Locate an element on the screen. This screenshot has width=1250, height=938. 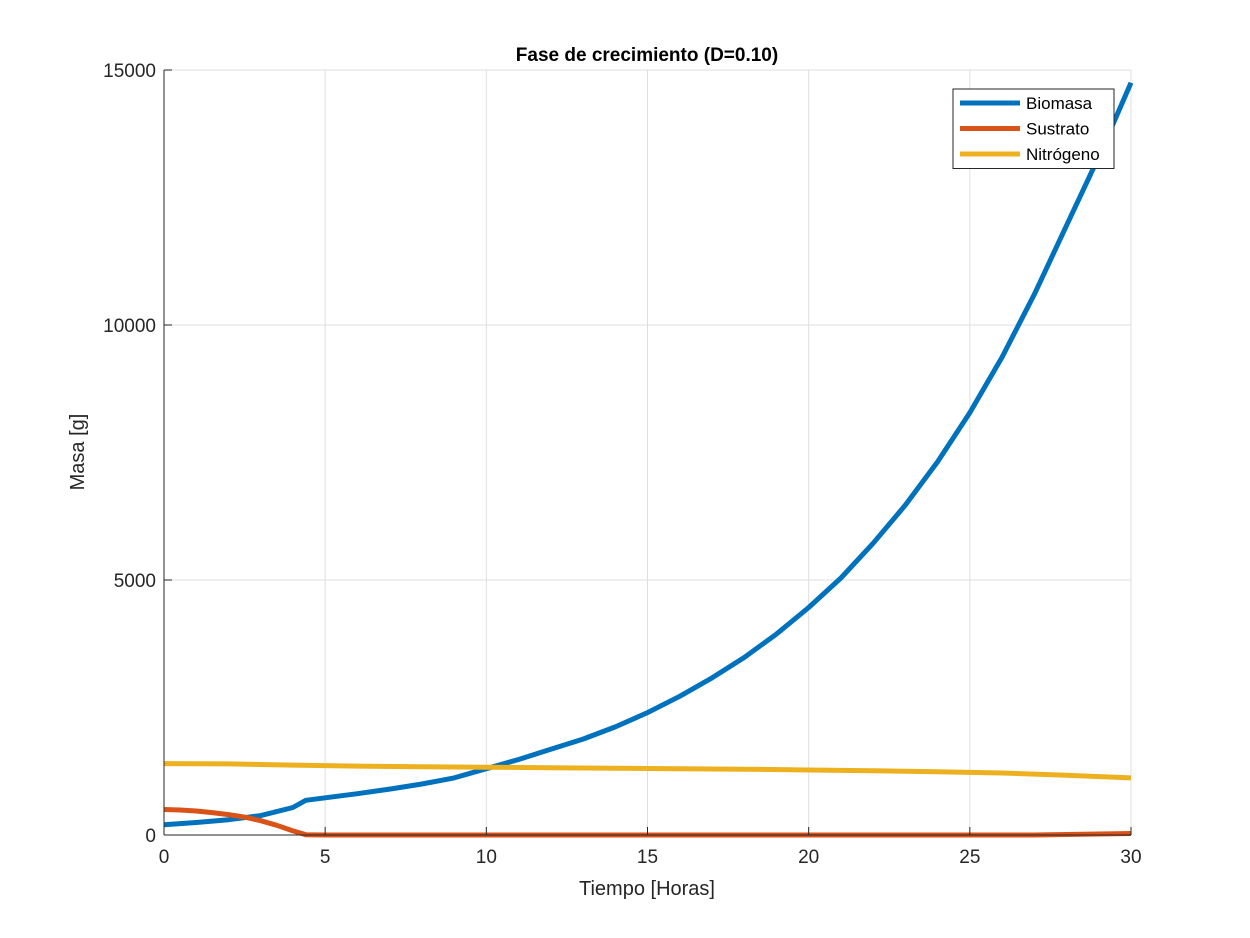
x-tick-label: 5 is located at coordinates (325, 857).